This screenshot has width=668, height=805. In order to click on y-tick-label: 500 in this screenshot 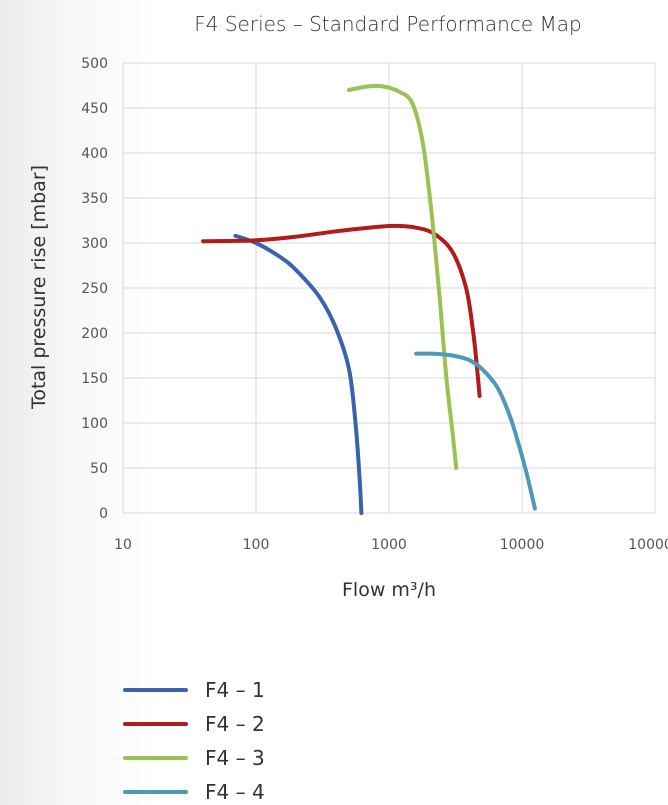, I will do `click(94, 64)`.